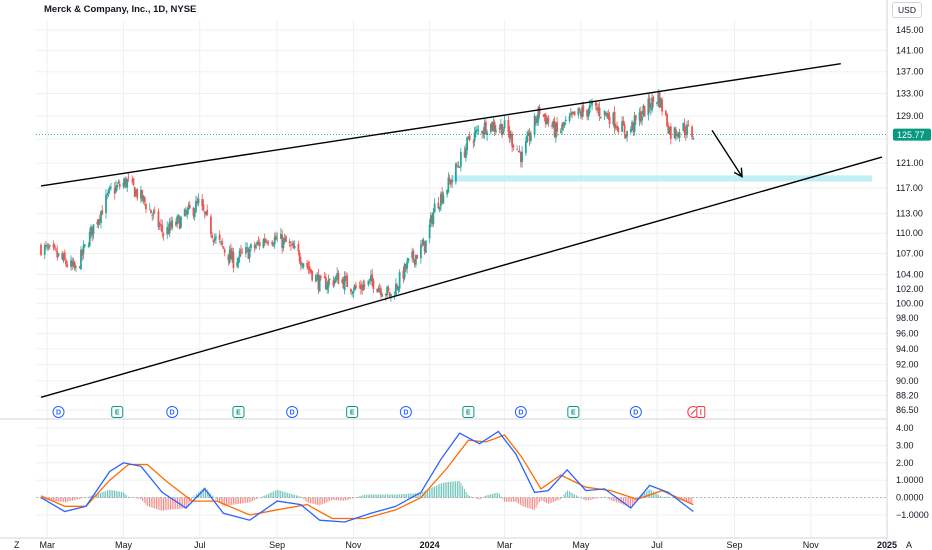 The width and height of the screenshot is (932, 550). What do you see at coordinates (738, 172) in the screenshot?
I see `projection-arrow-head` at bounding box center [738, 172].